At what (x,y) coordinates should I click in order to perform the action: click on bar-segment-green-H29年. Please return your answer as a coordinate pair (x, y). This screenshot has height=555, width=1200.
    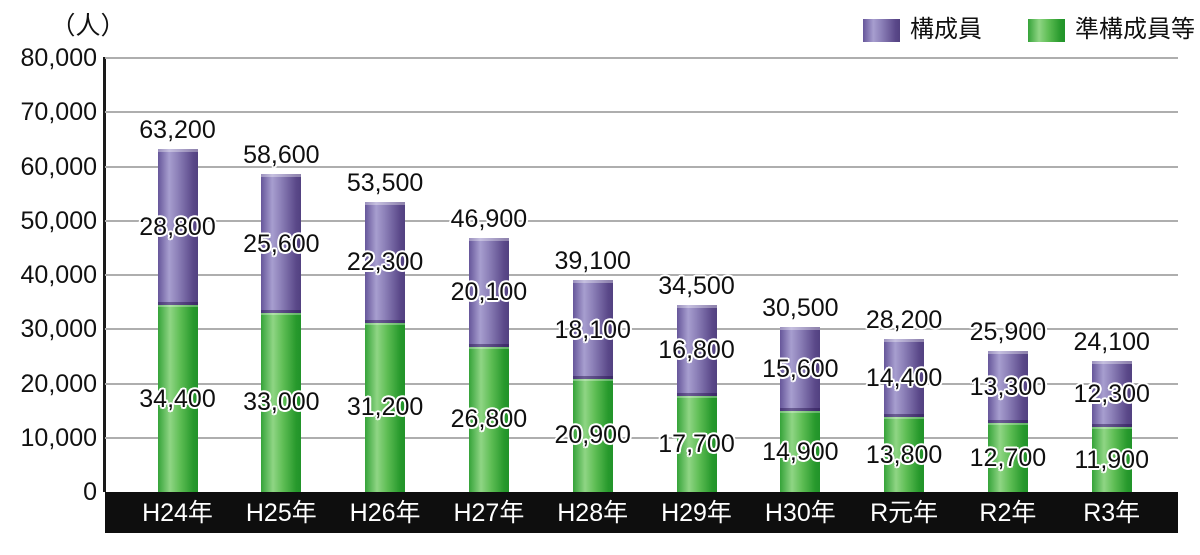
    Looking at the image, I should click on (696, 443).